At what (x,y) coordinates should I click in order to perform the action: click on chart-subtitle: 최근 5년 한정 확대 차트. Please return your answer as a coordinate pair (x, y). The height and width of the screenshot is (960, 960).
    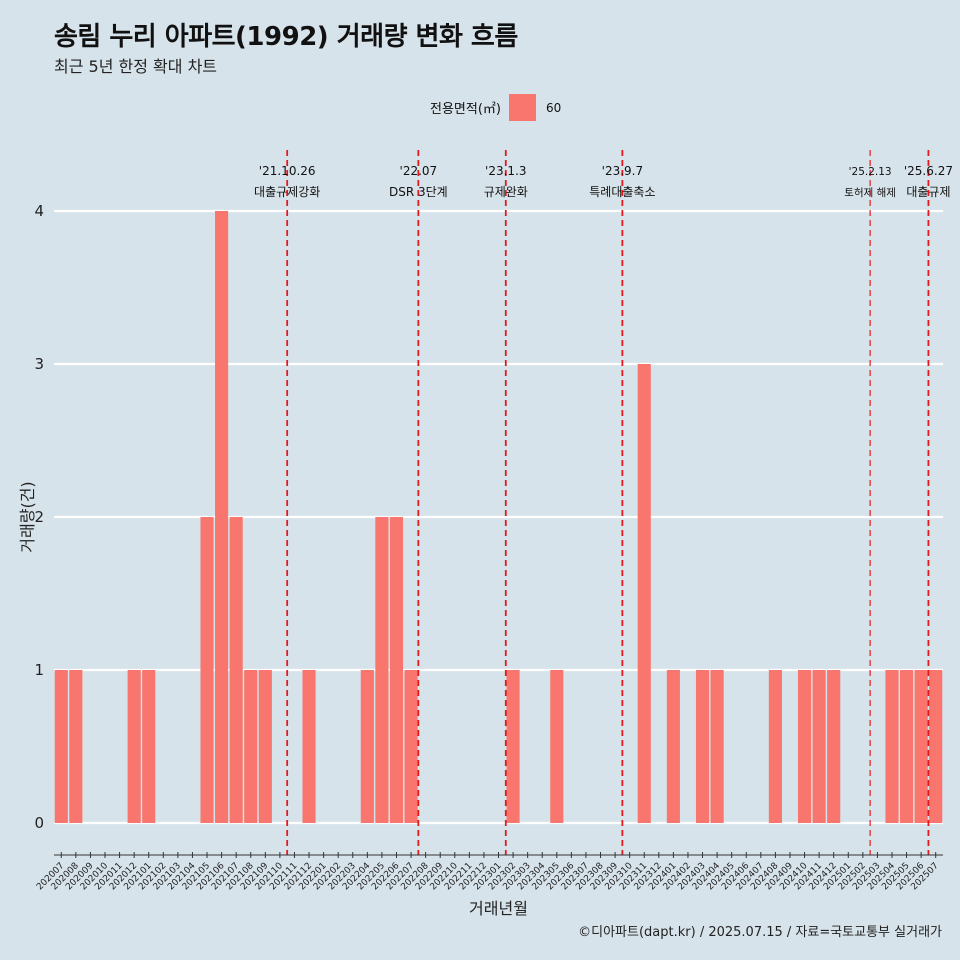
    Looking at the image, I should click on (136, 66).